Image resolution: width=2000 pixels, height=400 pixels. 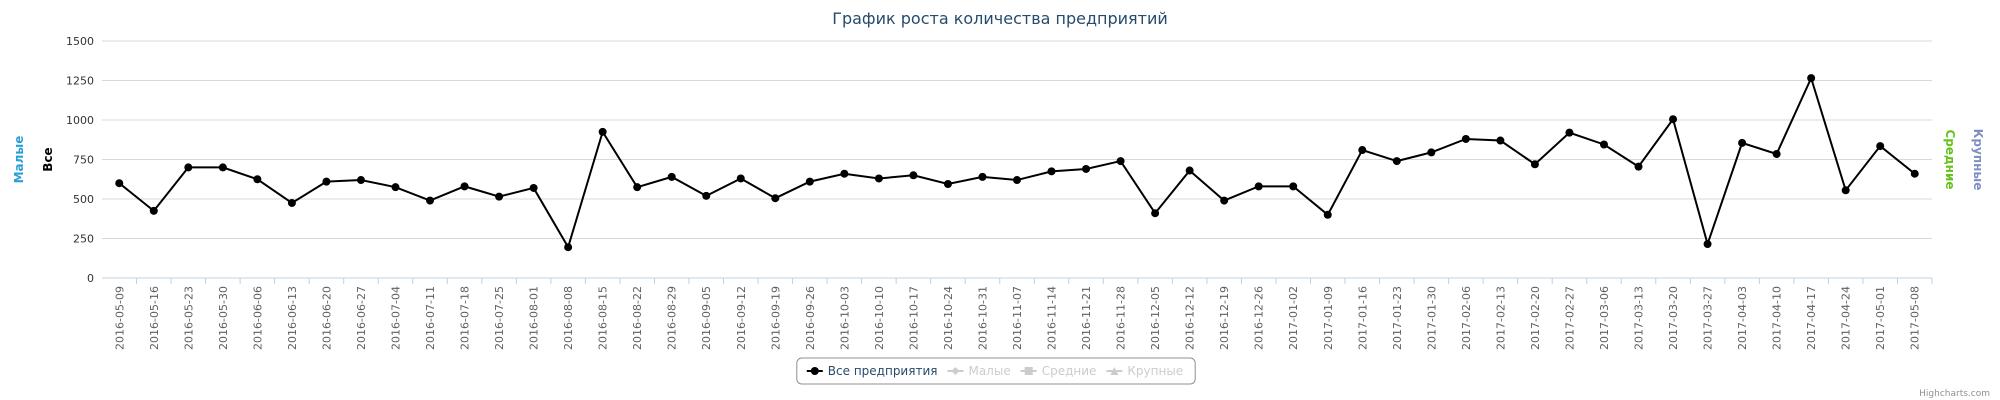 I want to click on x-tick-label: 2016-10-10, so click(x=879, y=318).